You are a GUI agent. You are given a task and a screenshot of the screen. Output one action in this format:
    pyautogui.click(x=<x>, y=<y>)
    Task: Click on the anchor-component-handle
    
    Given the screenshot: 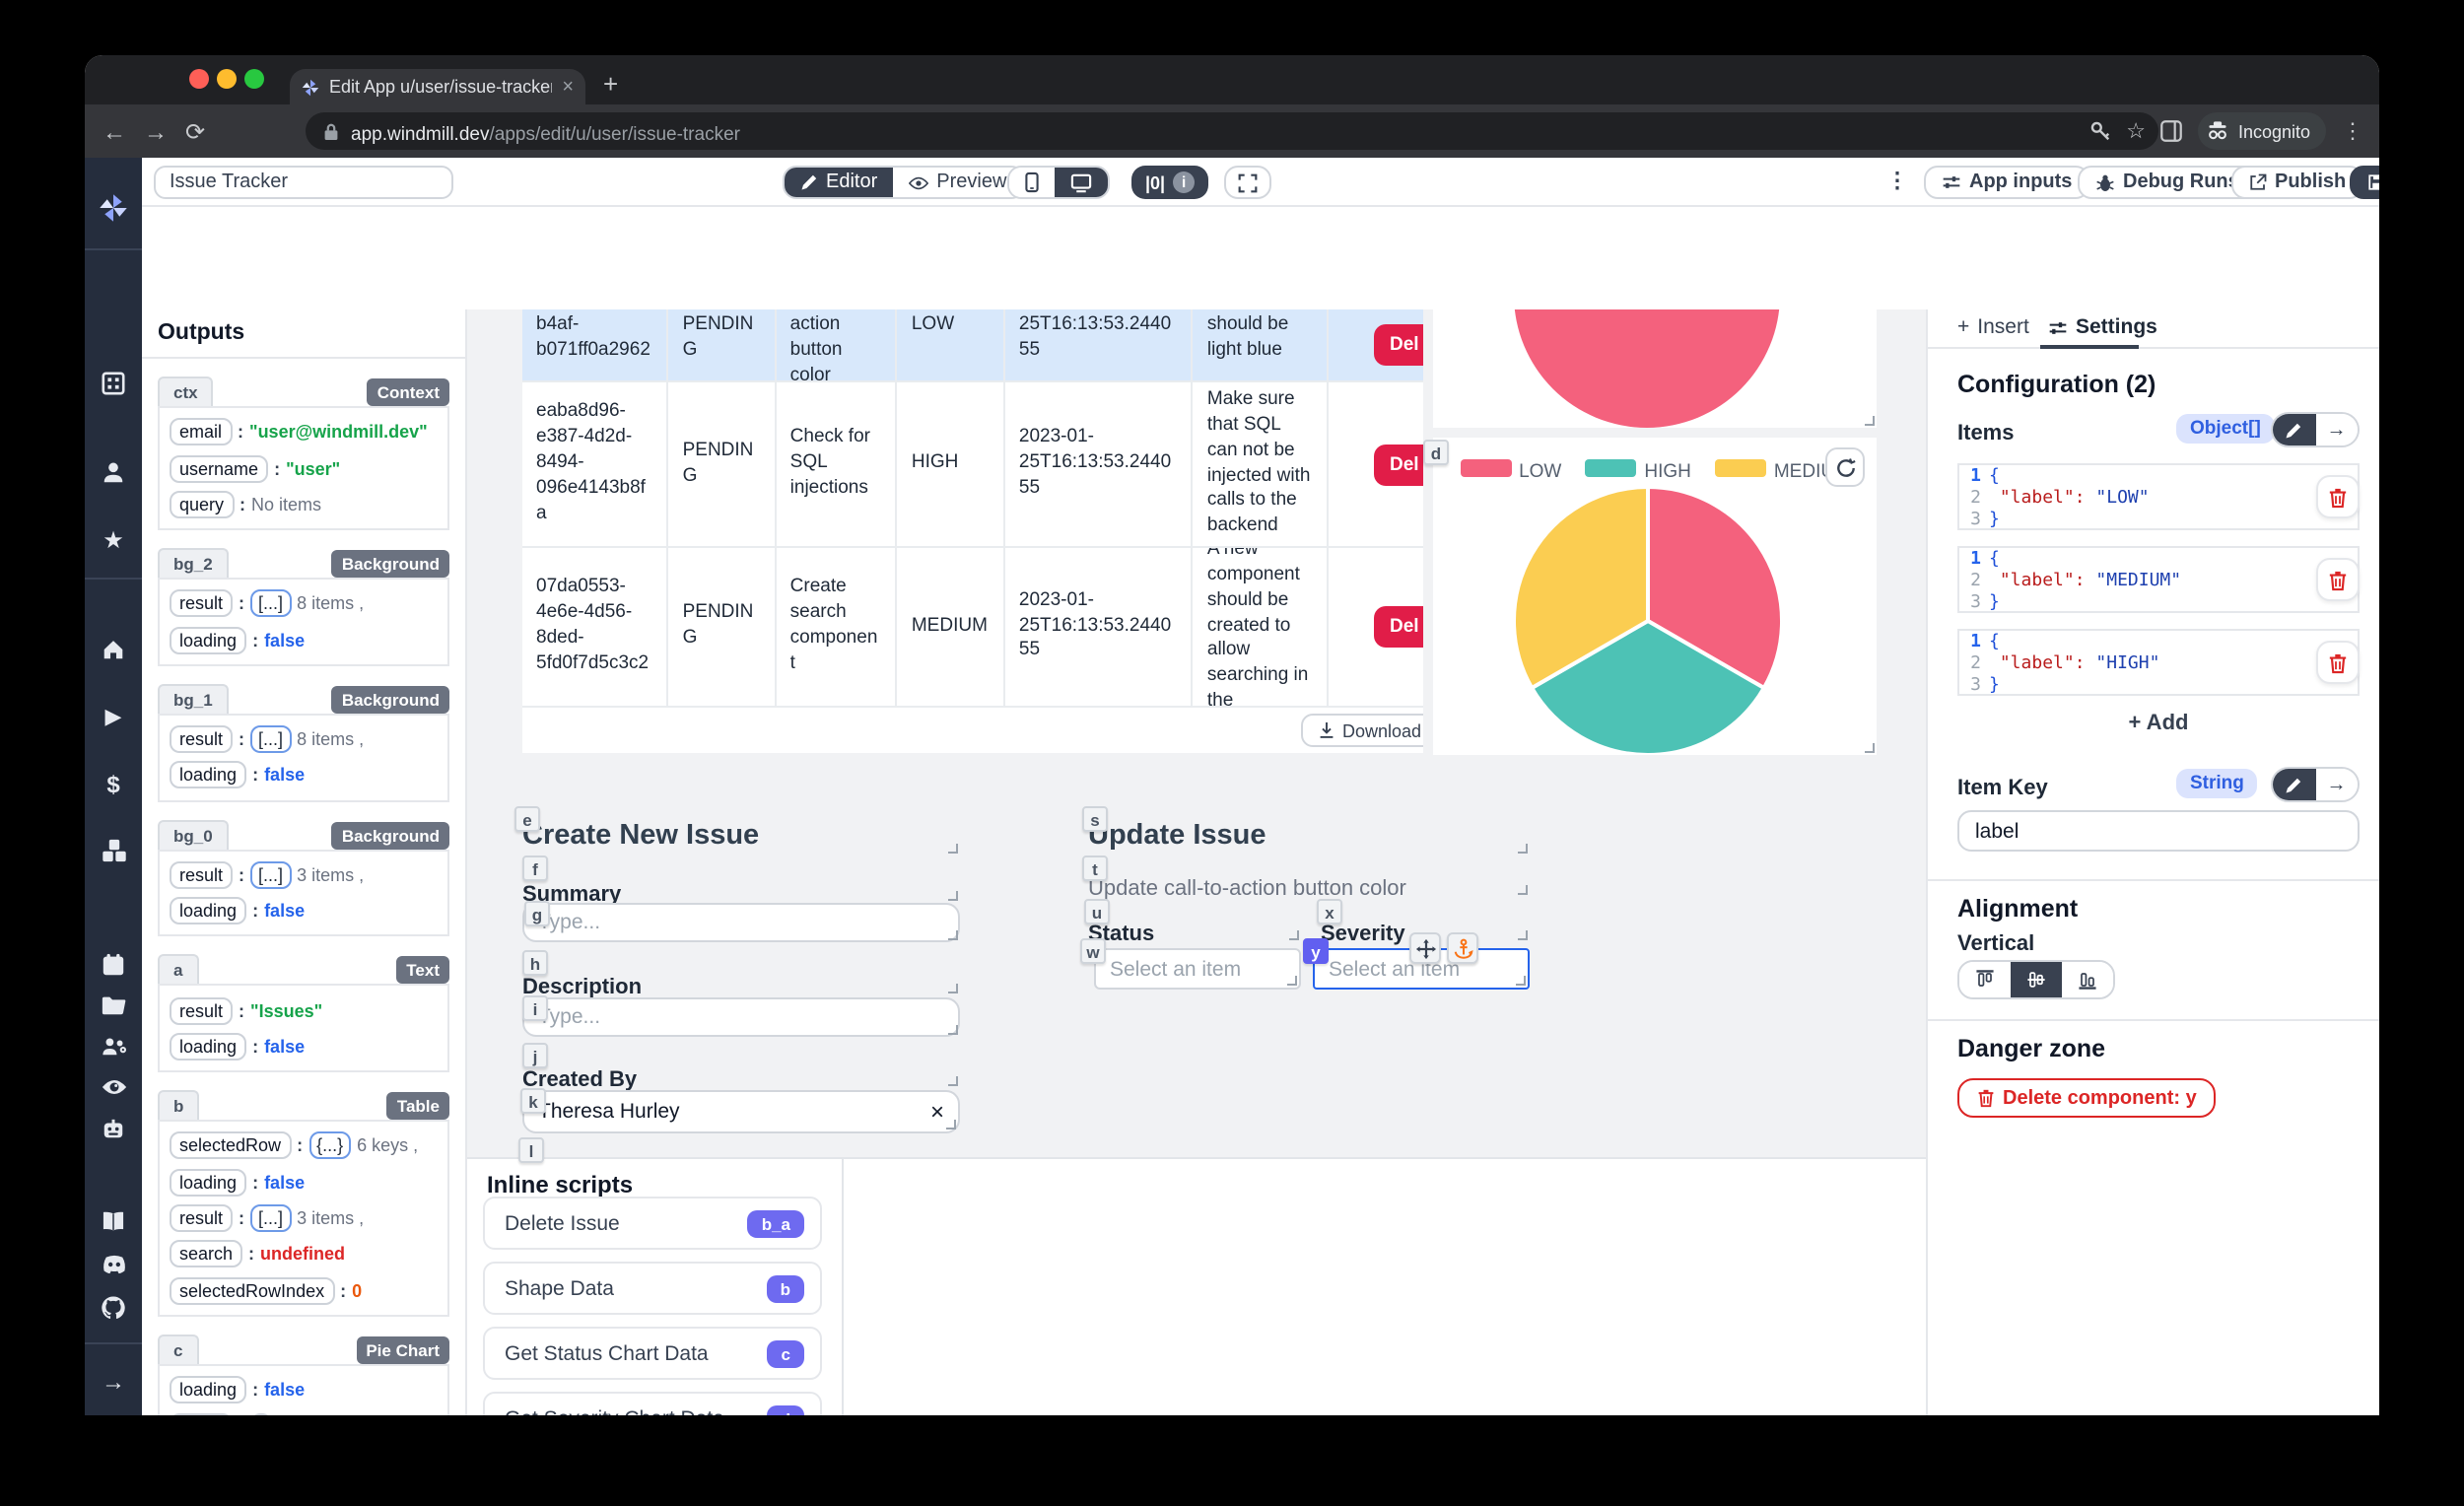 What is the action you would take?
    pyautogui.click(x=1462, y=948)
    